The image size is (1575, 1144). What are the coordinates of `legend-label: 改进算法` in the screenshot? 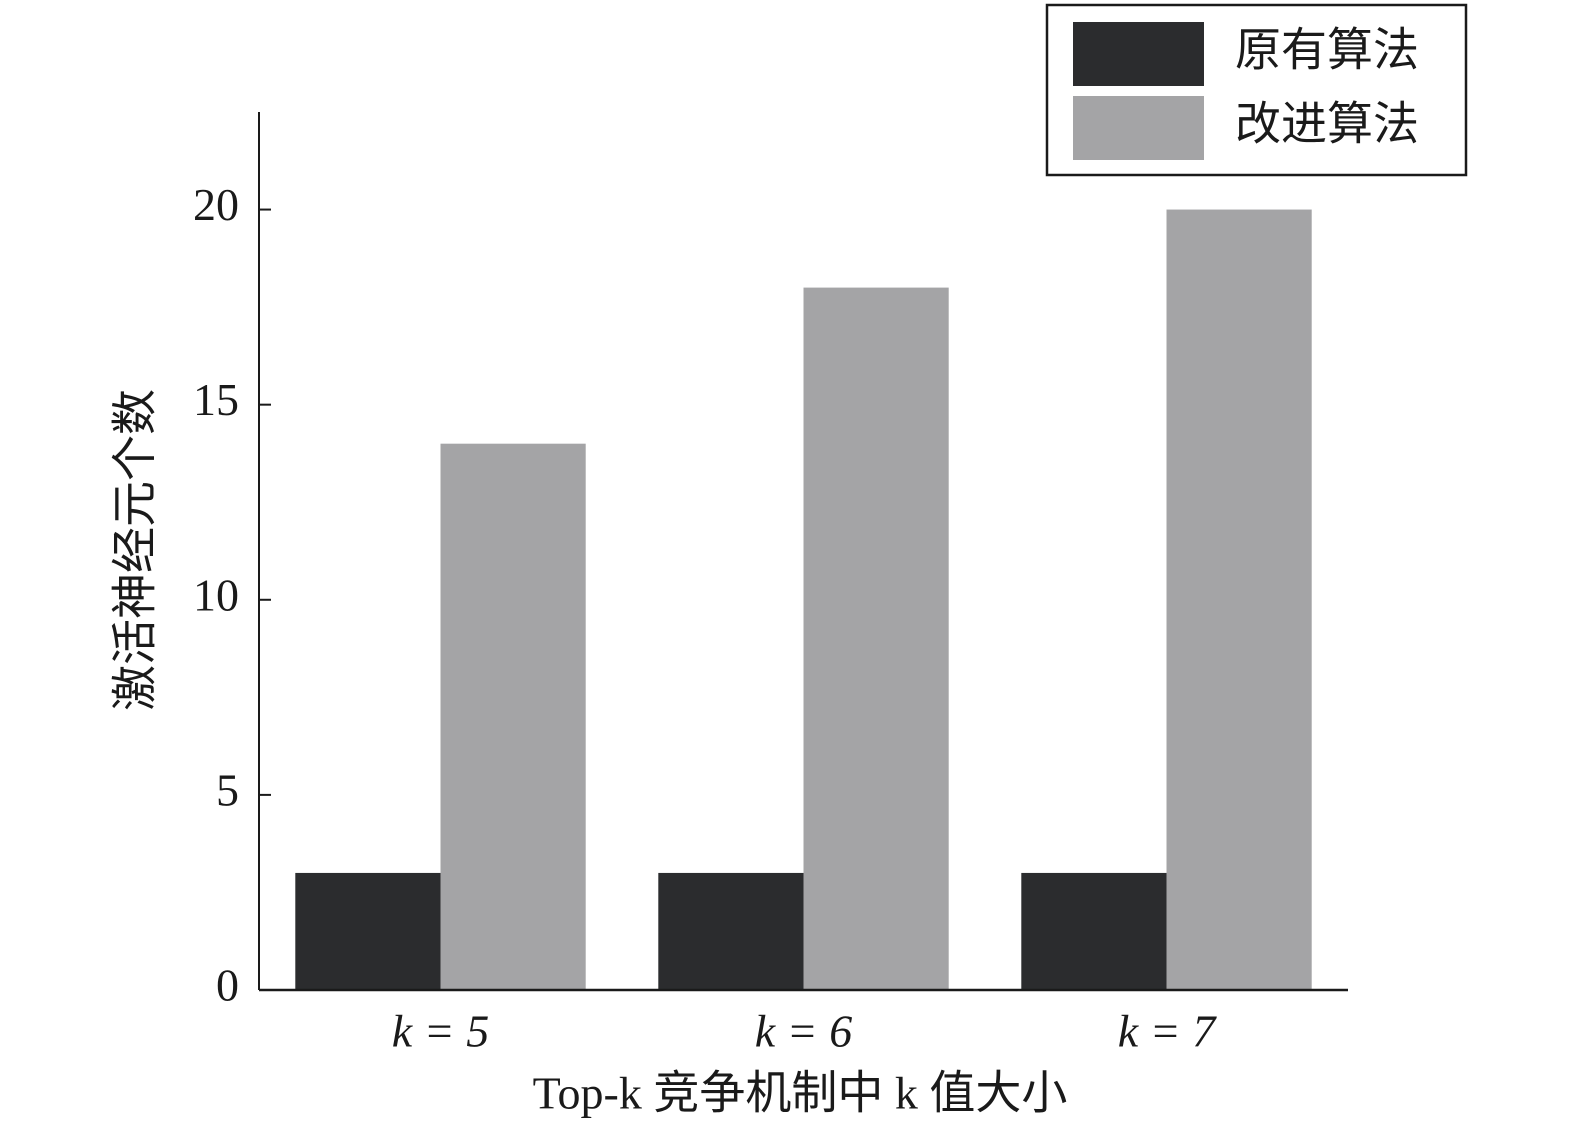 It's located at (1327, 124).